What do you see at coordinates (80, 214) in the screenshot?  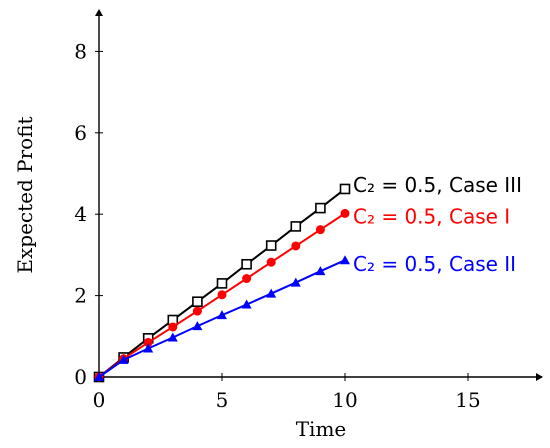 I see `y-tick-label: 4` at bounding box center [80, 214].